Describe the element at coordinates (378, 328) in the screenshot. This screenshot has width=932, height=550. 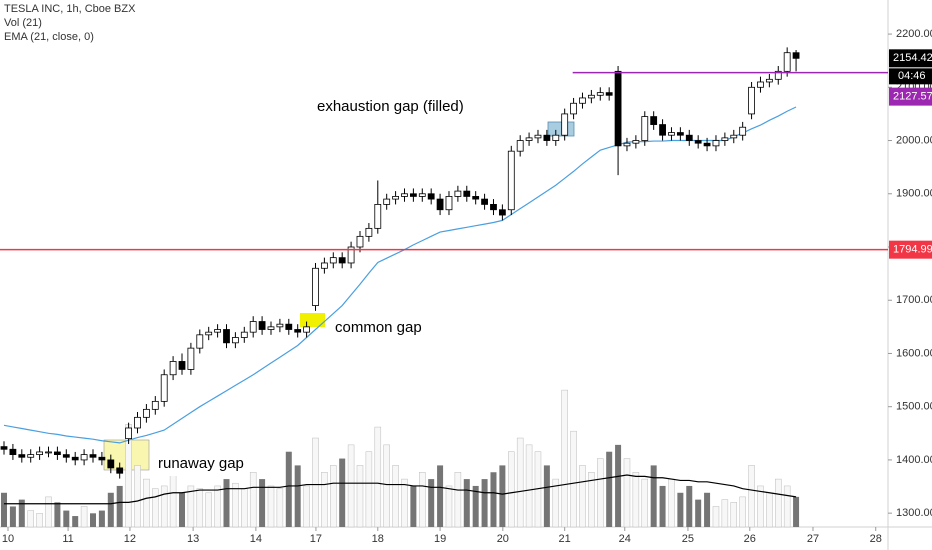
I see `annotation-background` at that location.